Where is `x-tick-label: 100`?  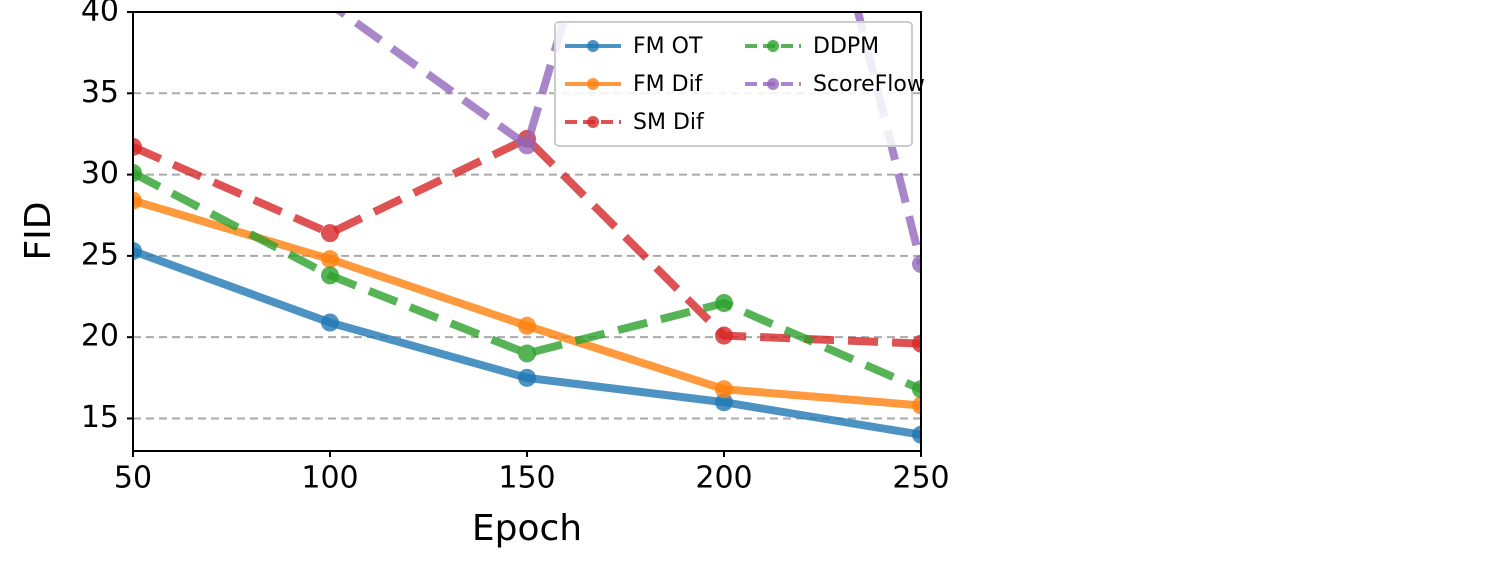 x-tick-label: 100 is located at coordinates (329, 478).